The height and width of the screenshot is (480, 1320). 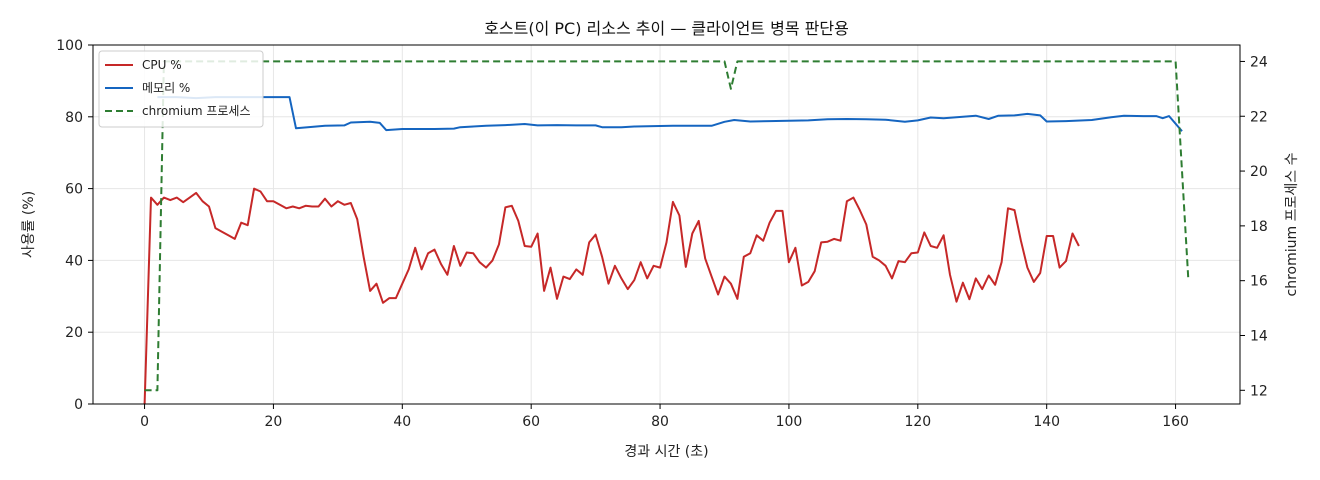 What do you see at coordinates (1259, 227) in the screenshot?
I see `y2-tick-label: 18` at bounding box center [1259, 227].